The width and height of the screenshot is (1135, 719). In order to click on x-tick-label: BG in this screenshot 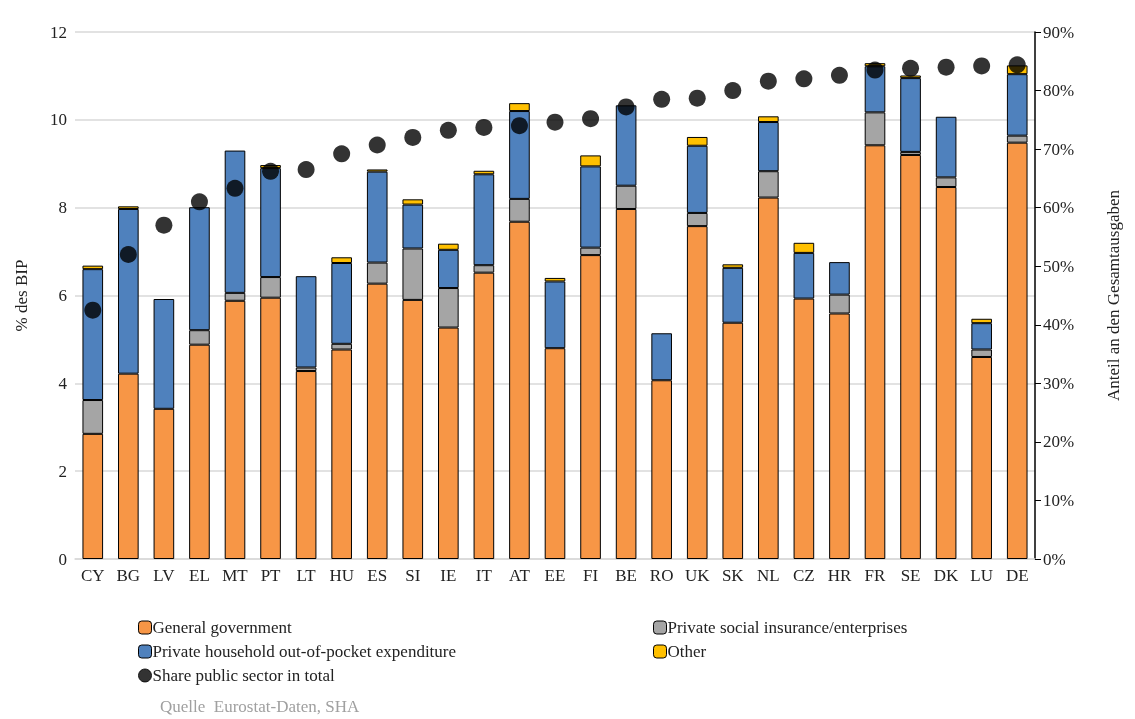, I will do `click(128, 575)`.